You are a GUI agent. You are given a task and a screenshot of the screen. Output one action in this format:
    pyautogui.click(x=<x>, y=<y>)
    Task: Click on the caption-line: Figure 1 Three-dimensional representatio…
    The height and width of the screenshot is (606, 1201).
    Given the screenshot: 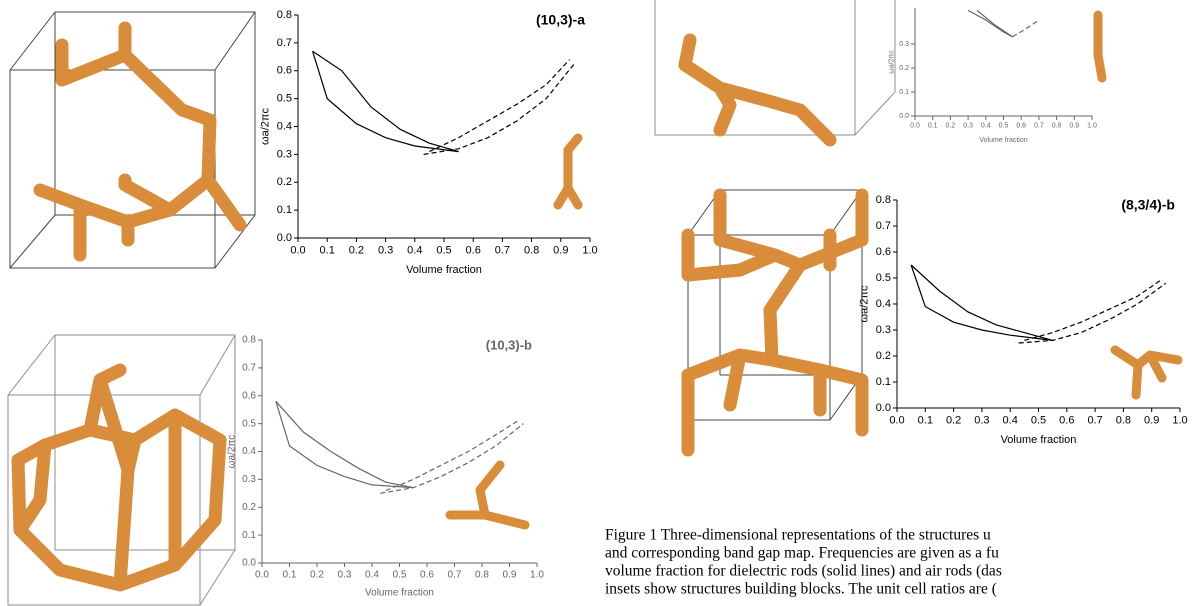 What is the action you would take?
    pyautogui.click(x=798, y=535)
    